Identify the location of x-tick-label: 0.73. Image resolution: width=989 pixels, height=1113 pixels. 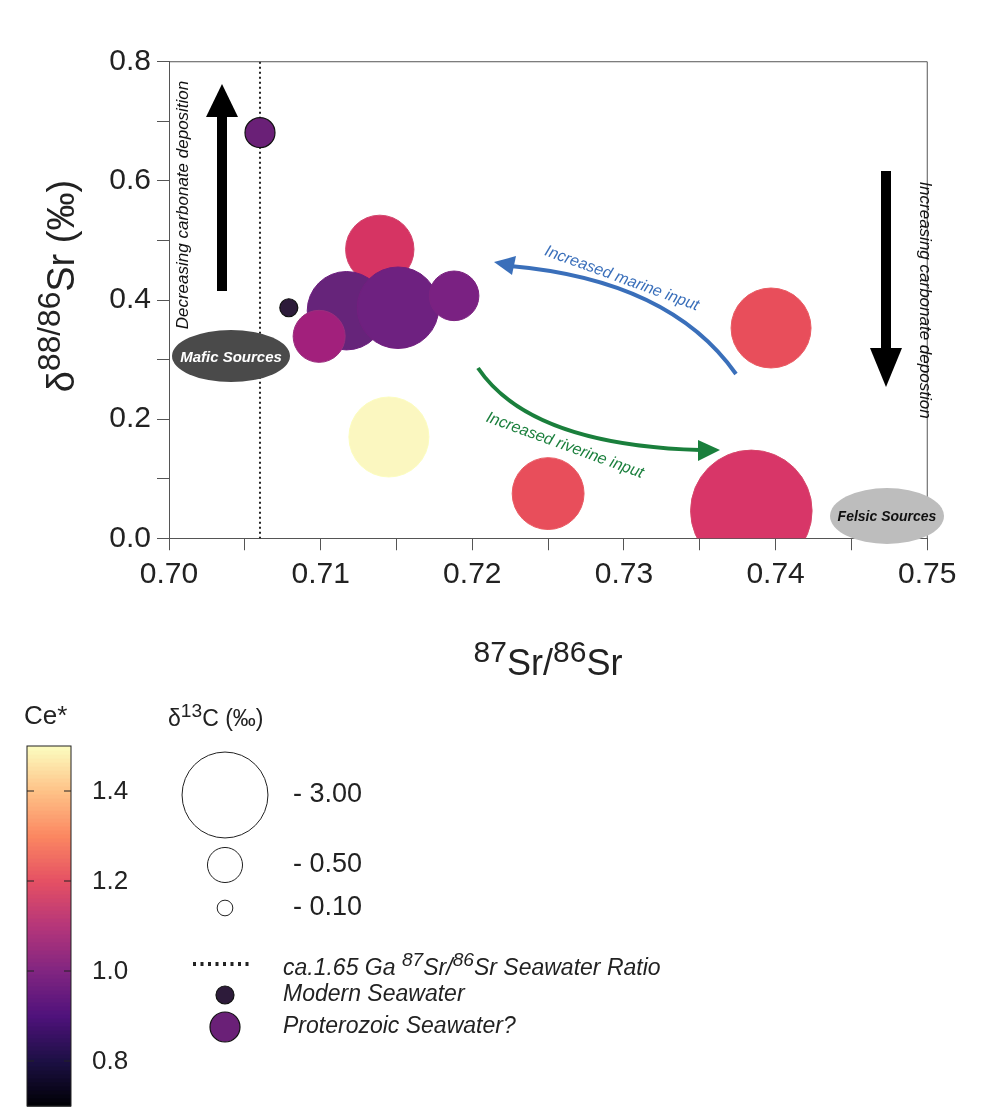
(624, 572).